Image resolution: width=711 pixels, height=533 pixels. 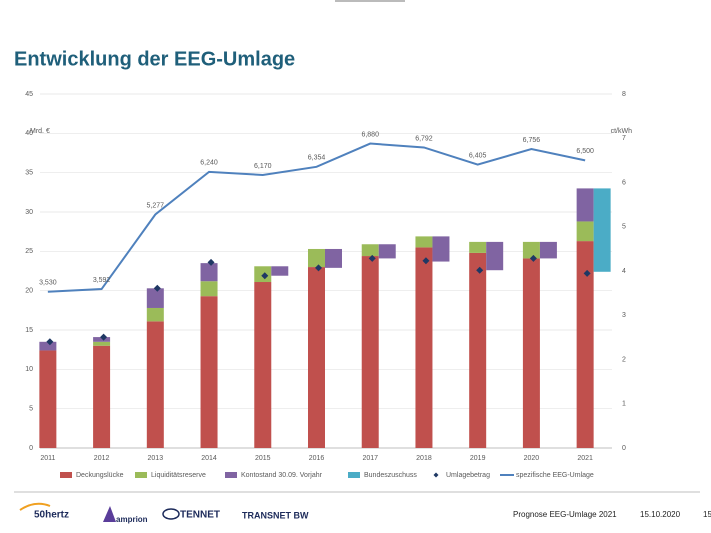 What do you see at coordinates (424, 138) in the screenshot?
I see `data-label: 6,792` at bounding box center [424, 138].